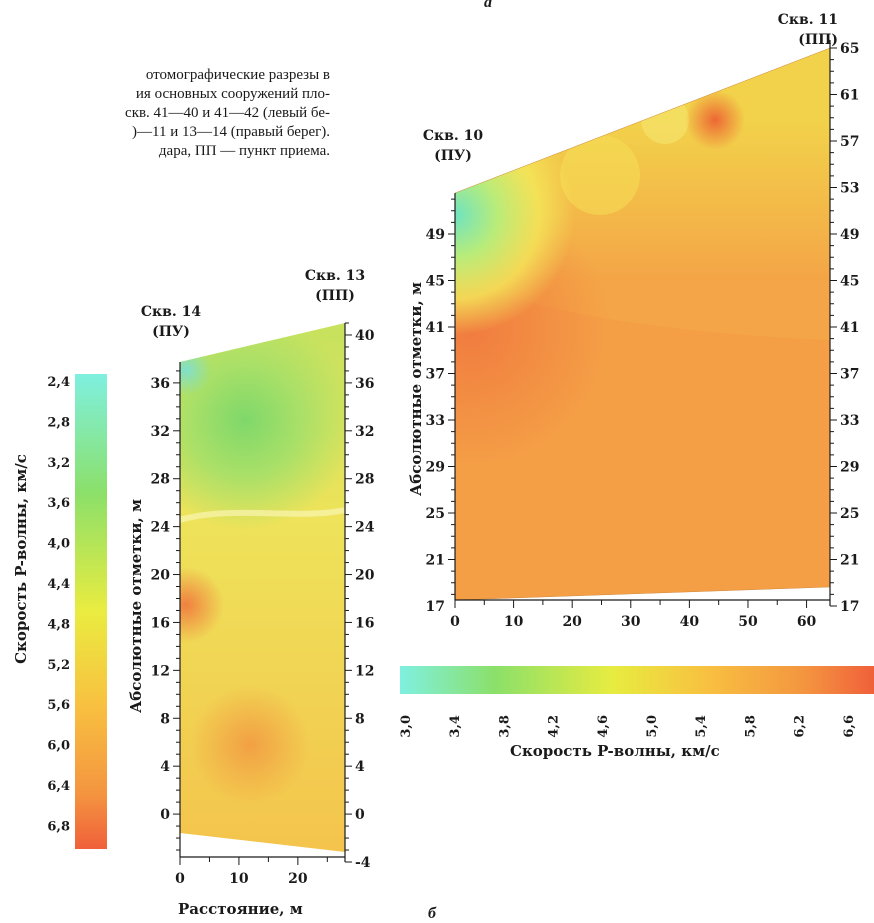 This screenshot has width=874, height=923. What do you see at coordinates (58, 382) in the screenshot?
I see `colorbar-b-tick-label: 2,4` at bounding box center [58, 382].